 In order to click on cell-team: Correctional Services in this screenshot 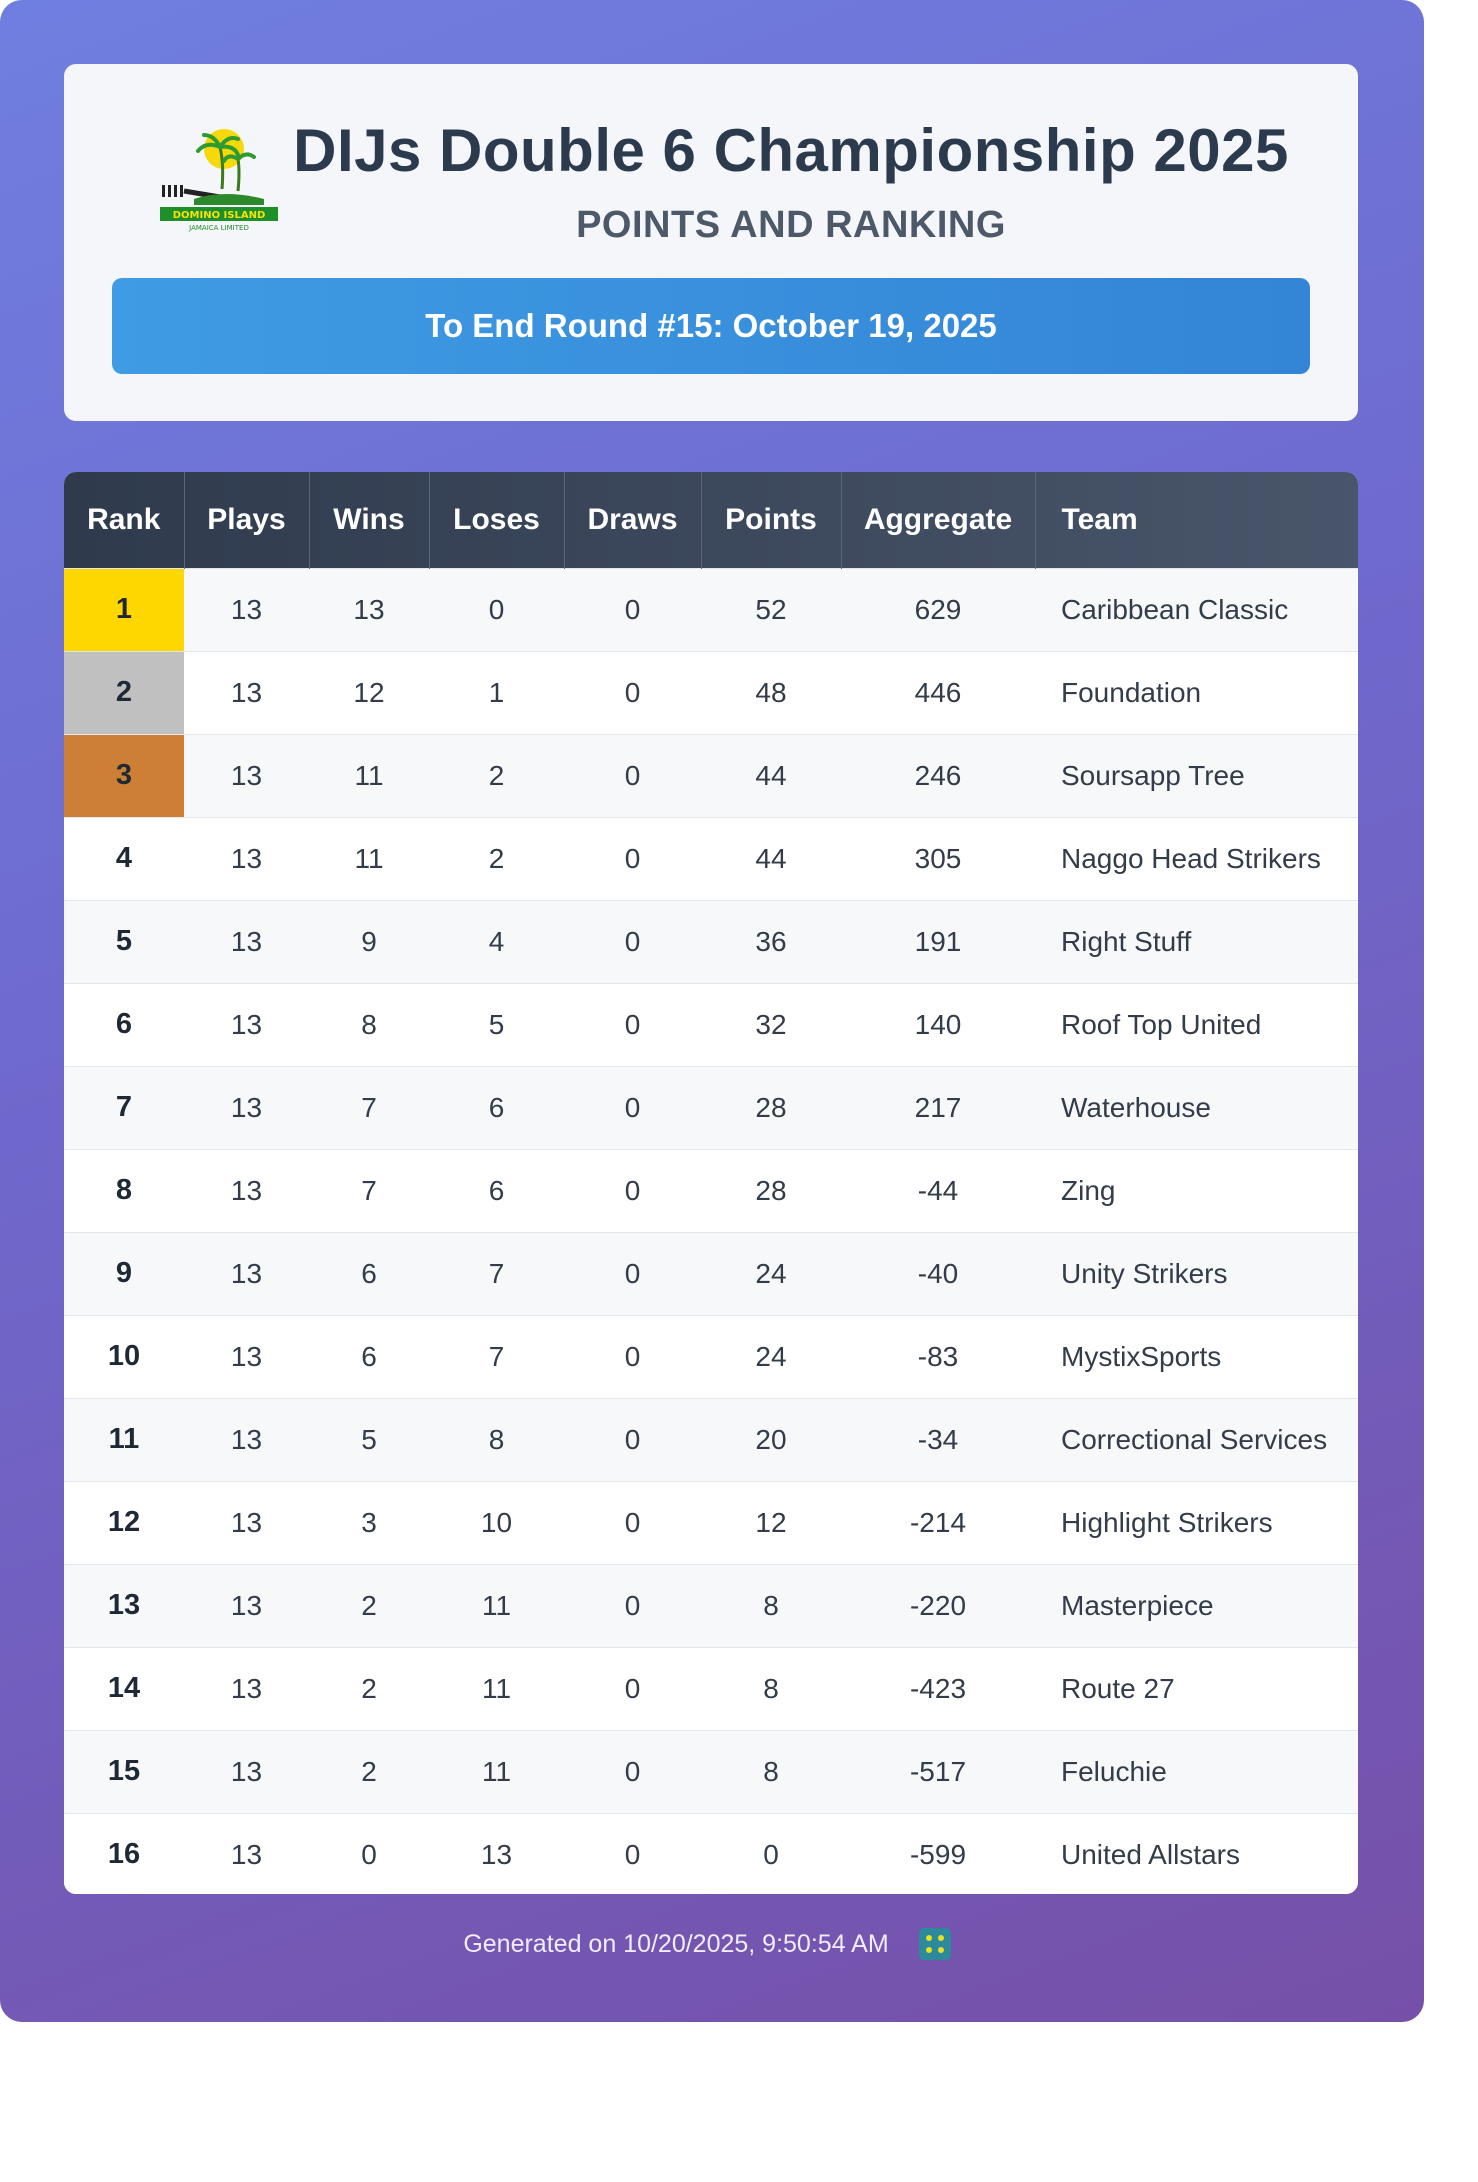, I will do `click(1194, 1439)`.